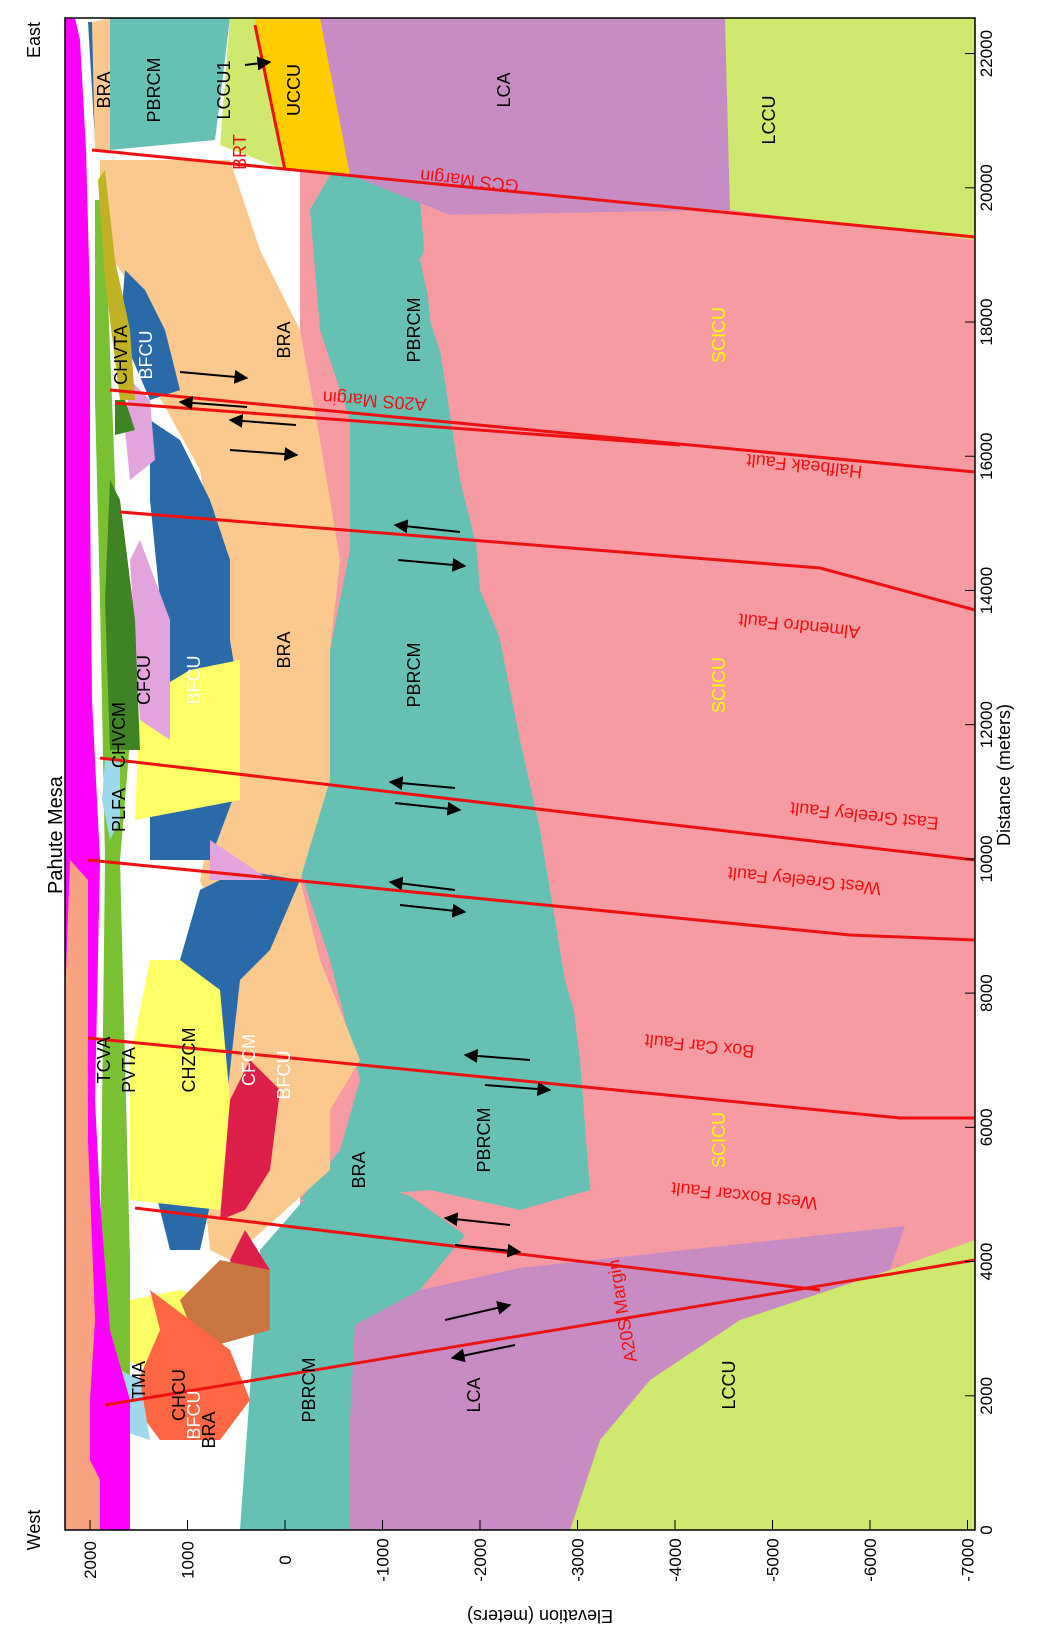  Describe the element at coordinates (34, 40) in the screenshot. I see `east-label: East` at that location.